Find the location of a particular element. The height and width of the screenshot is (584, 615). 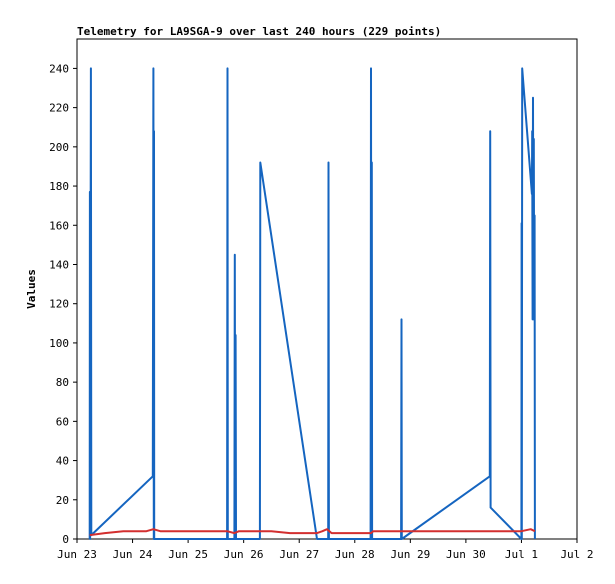

x-tick-label: Jun 25 is located at coordinates (188, 554).